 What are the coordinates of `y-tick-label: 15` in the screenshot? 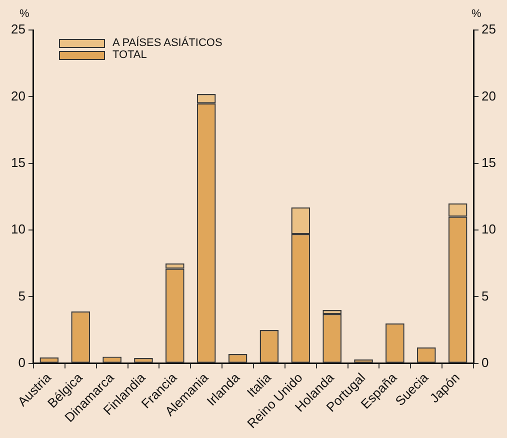 It's located at (18, 162).